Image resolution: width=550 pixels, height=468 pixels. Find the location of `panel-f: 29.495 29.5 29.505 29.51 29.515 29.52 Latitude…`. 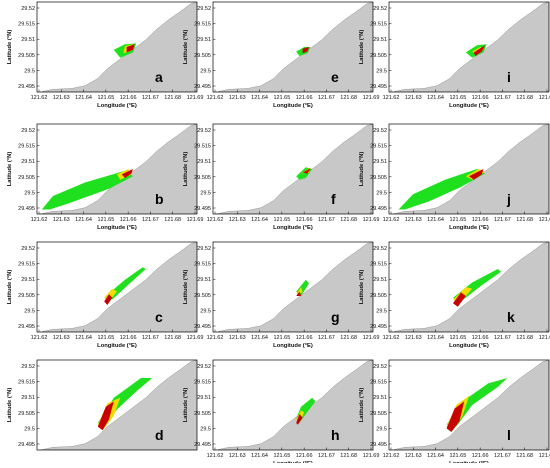

panel-f: 29.495 29.5 29.505 29.51 29.515 29.52 Latitude… is located at coordinates (281, 177).